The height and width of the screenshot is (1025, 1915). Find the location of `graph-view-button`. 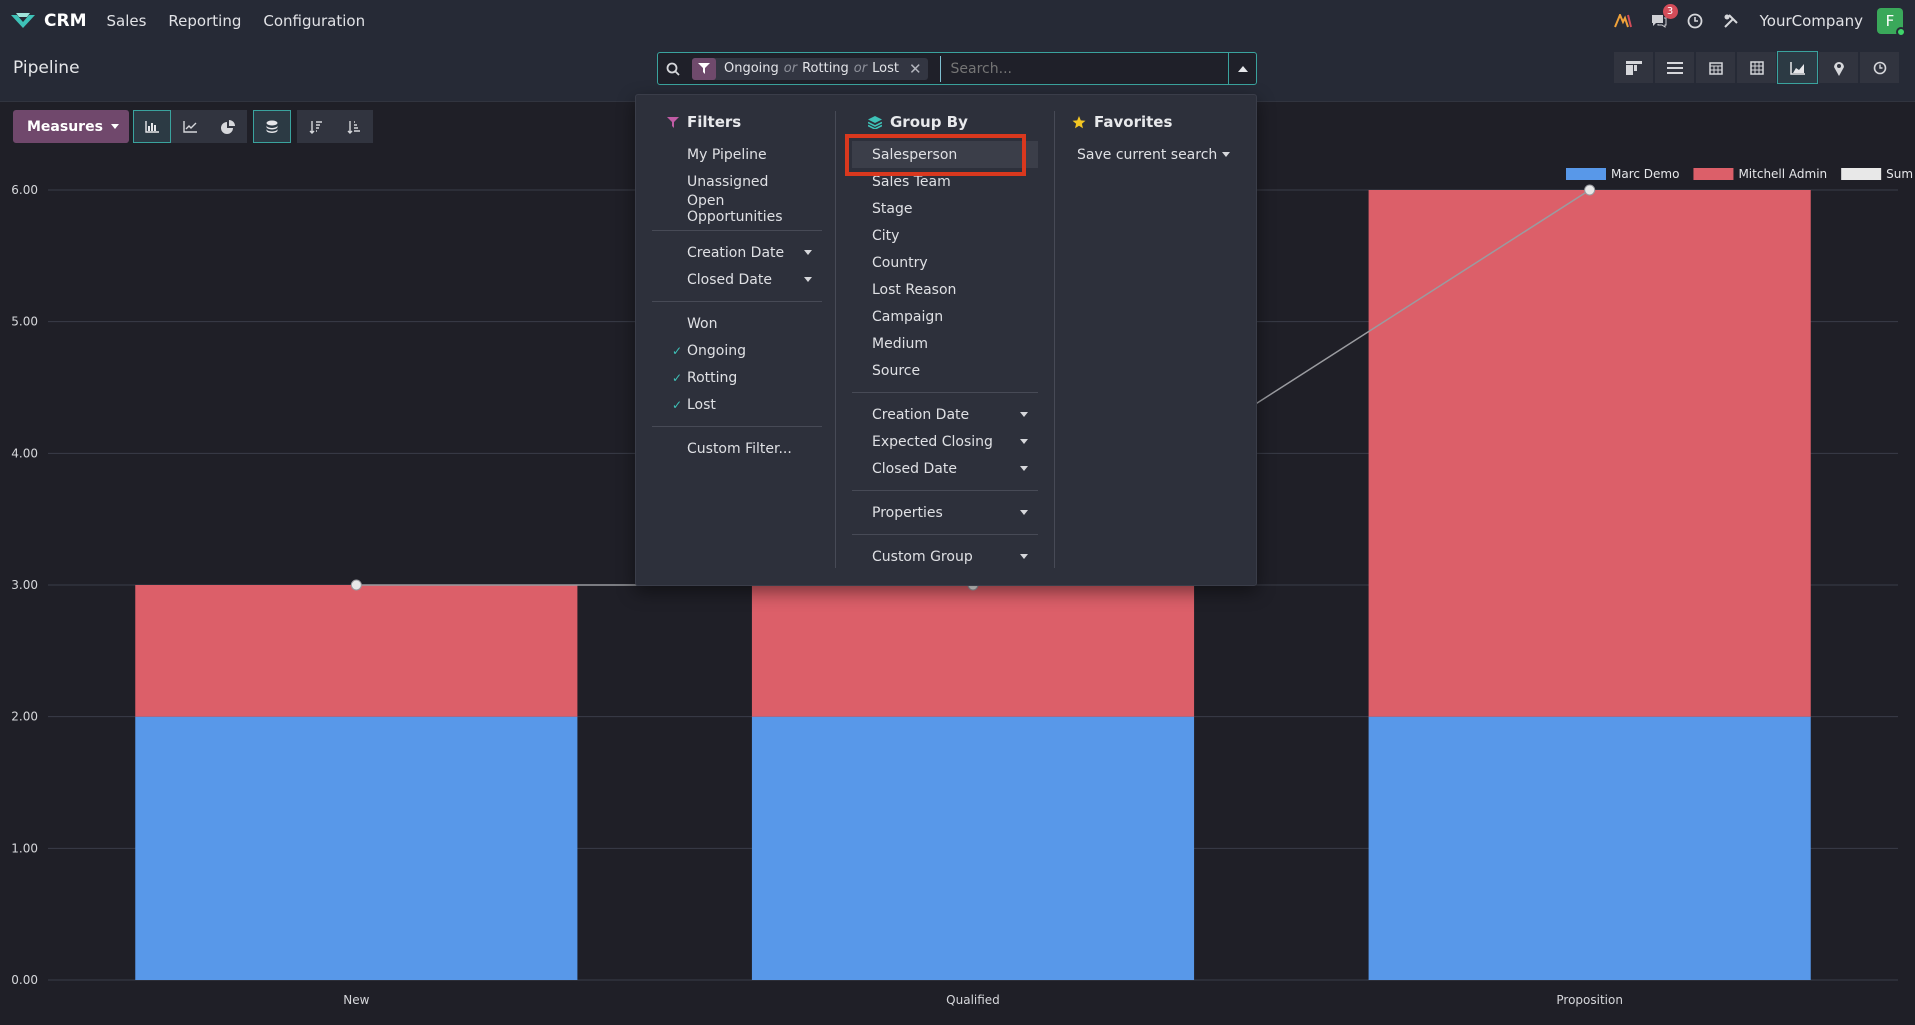

graph-view-button is located at coordinates (1797, 67).